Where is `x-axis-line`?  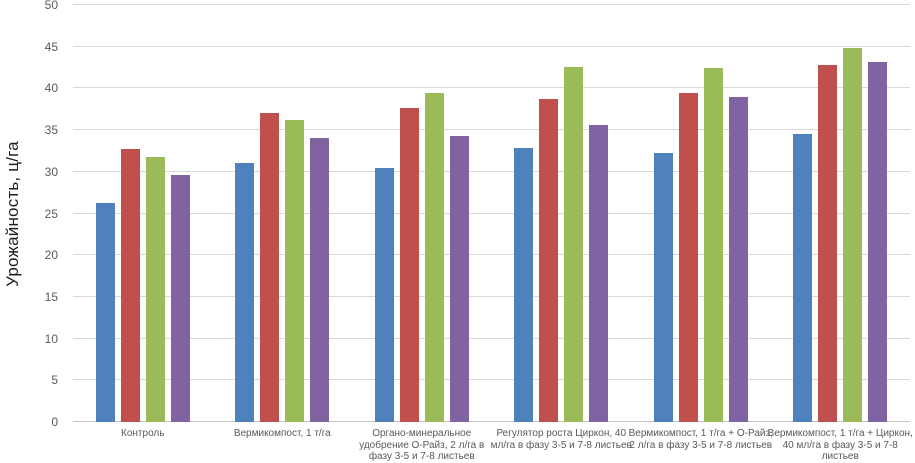 x-axis-line is located at coordinates (491, 421).